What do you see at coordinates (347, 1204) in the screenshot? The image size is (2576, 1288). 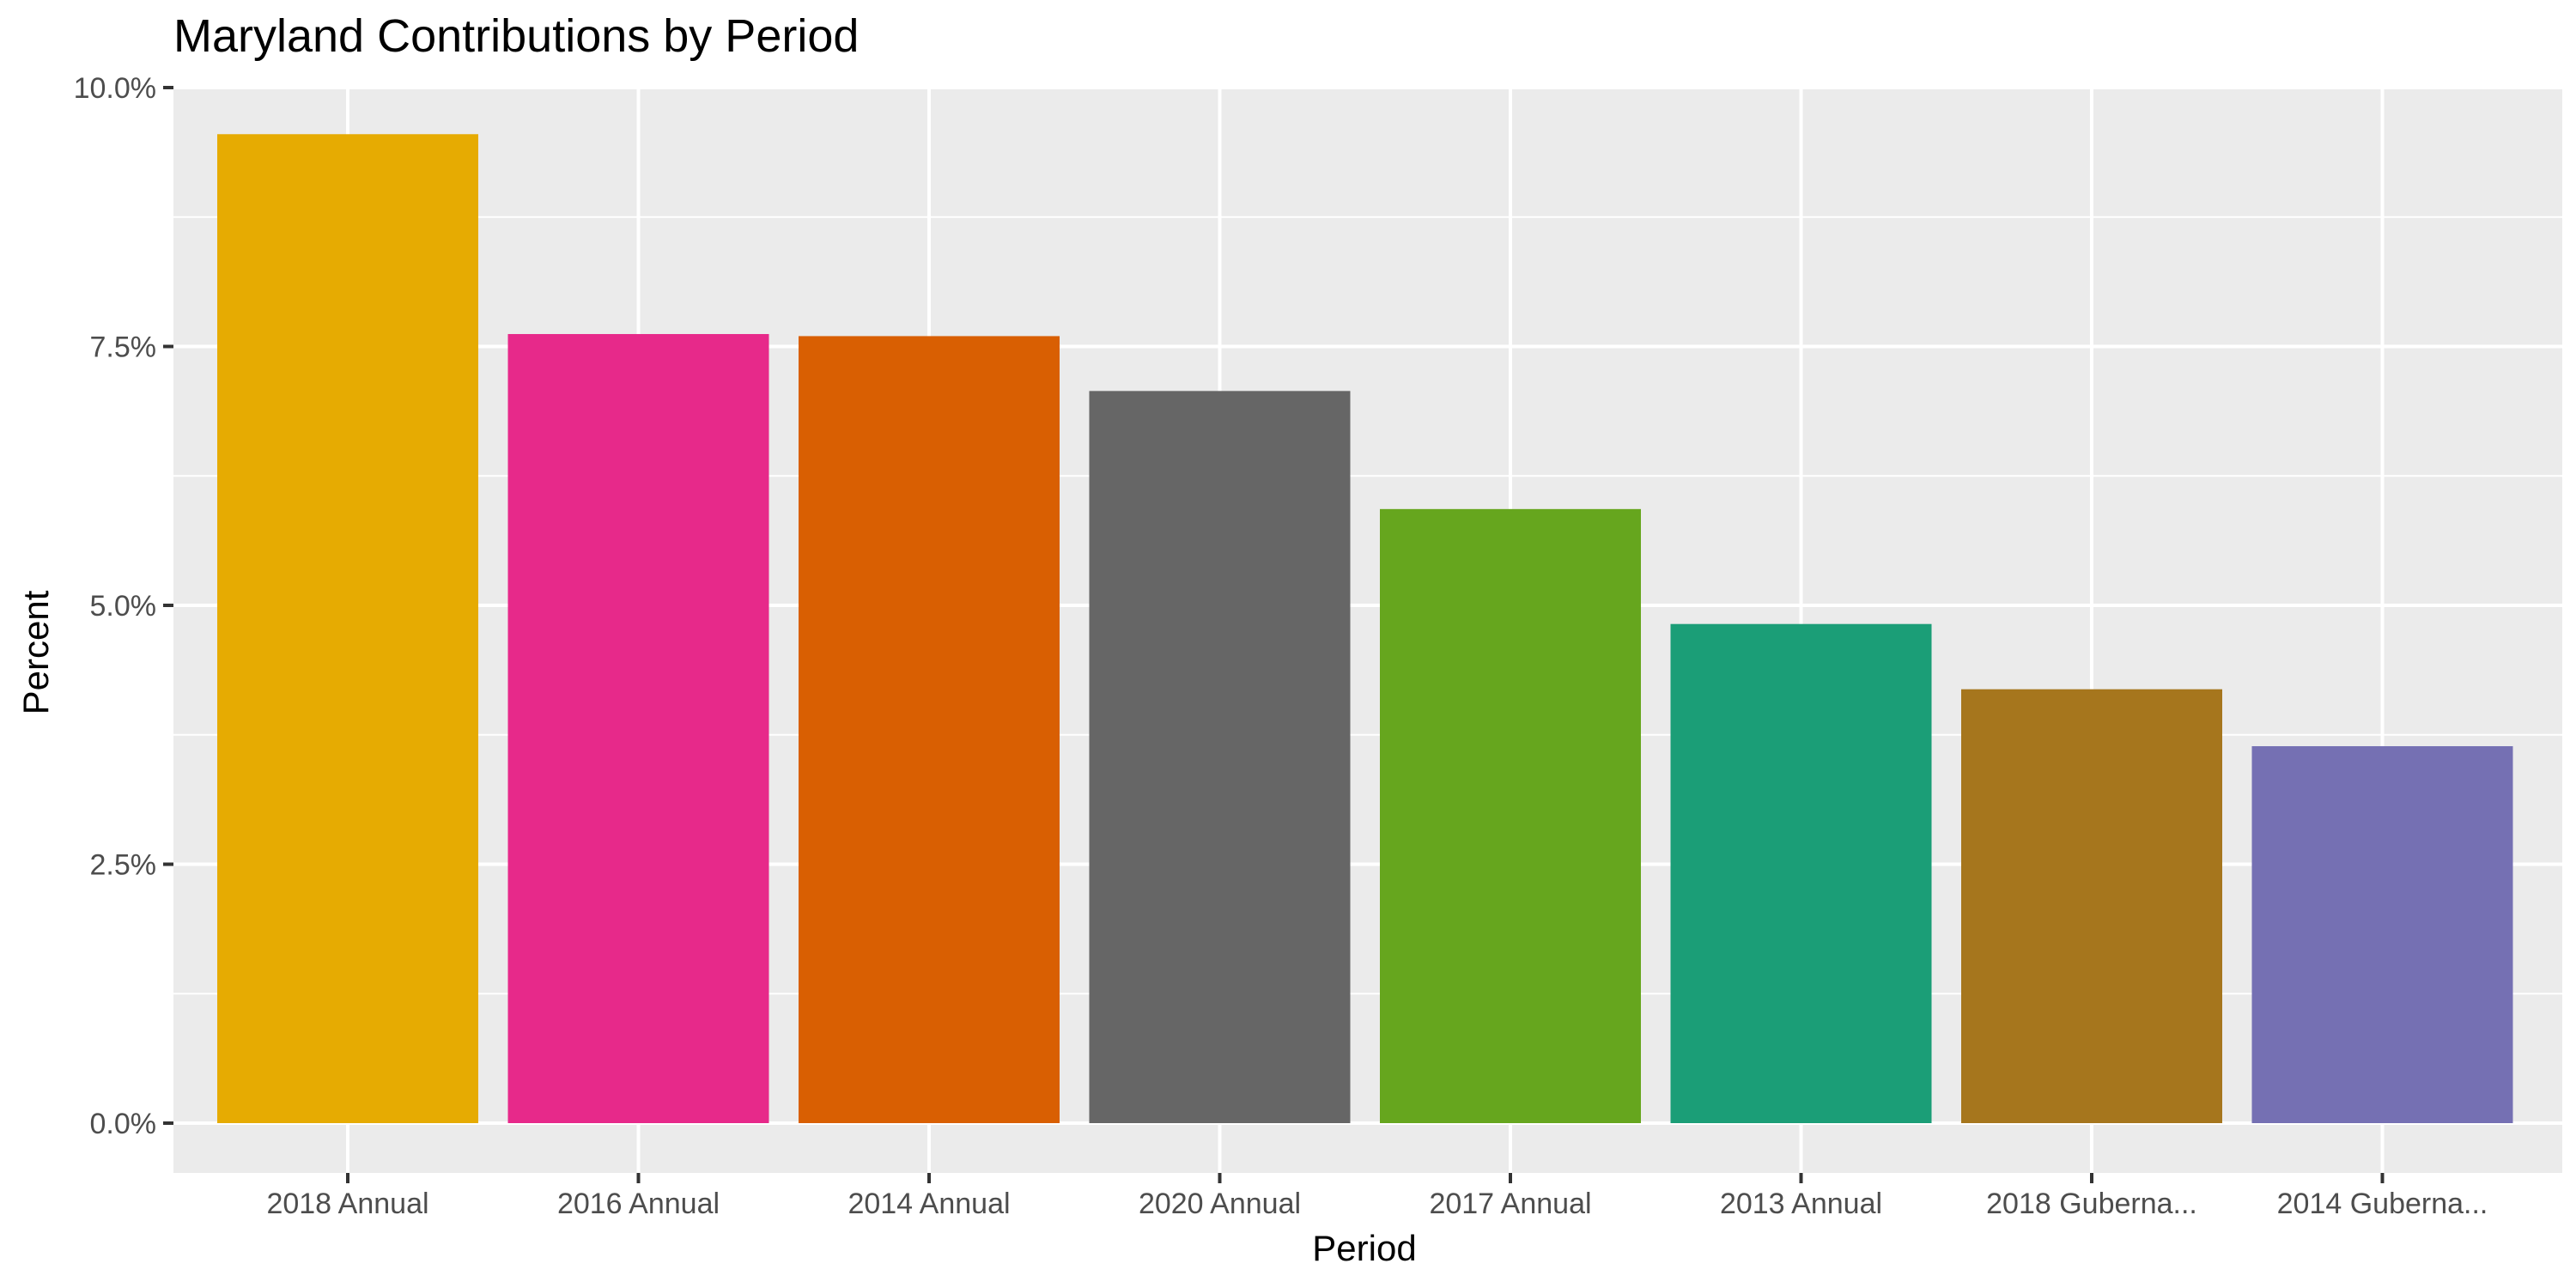 I see `x-tick-label: 2018 Annual` at bounding box center [347, 1204].